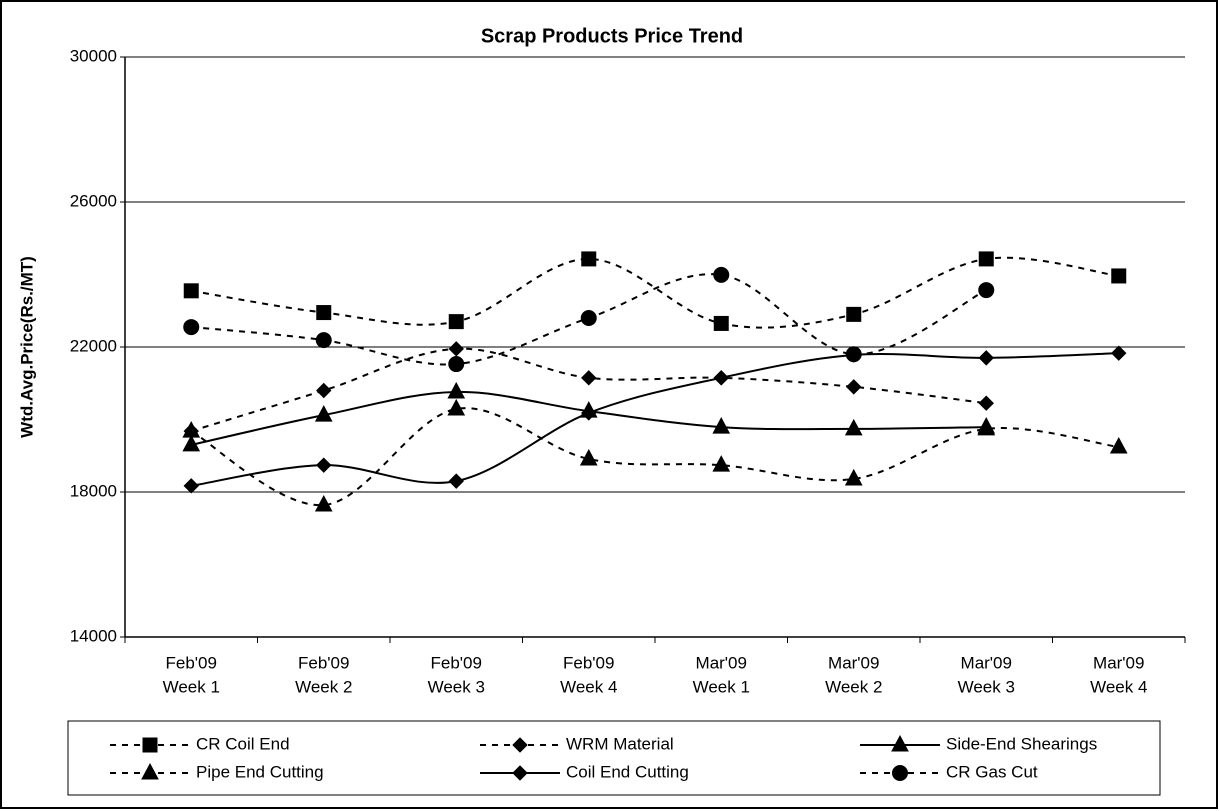  What do you see at coordinates (655, 419) in the screenshot?
I see `series-line` at bounding box center [655, 419].